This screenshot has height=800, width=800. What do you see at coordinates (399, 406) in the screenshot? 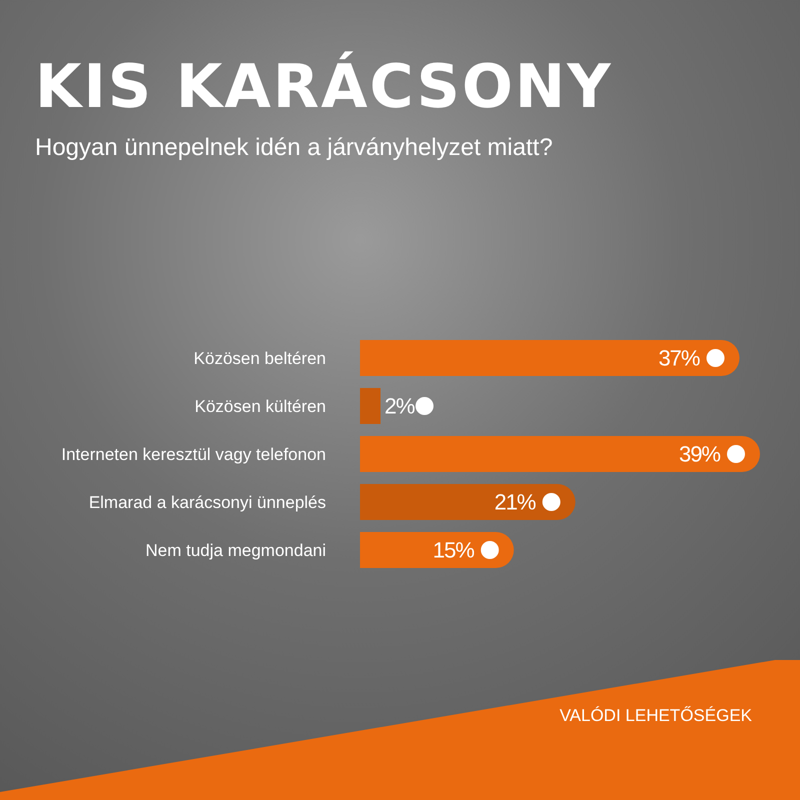
I see `data-label: 2%` at bounding box center [399, 406].